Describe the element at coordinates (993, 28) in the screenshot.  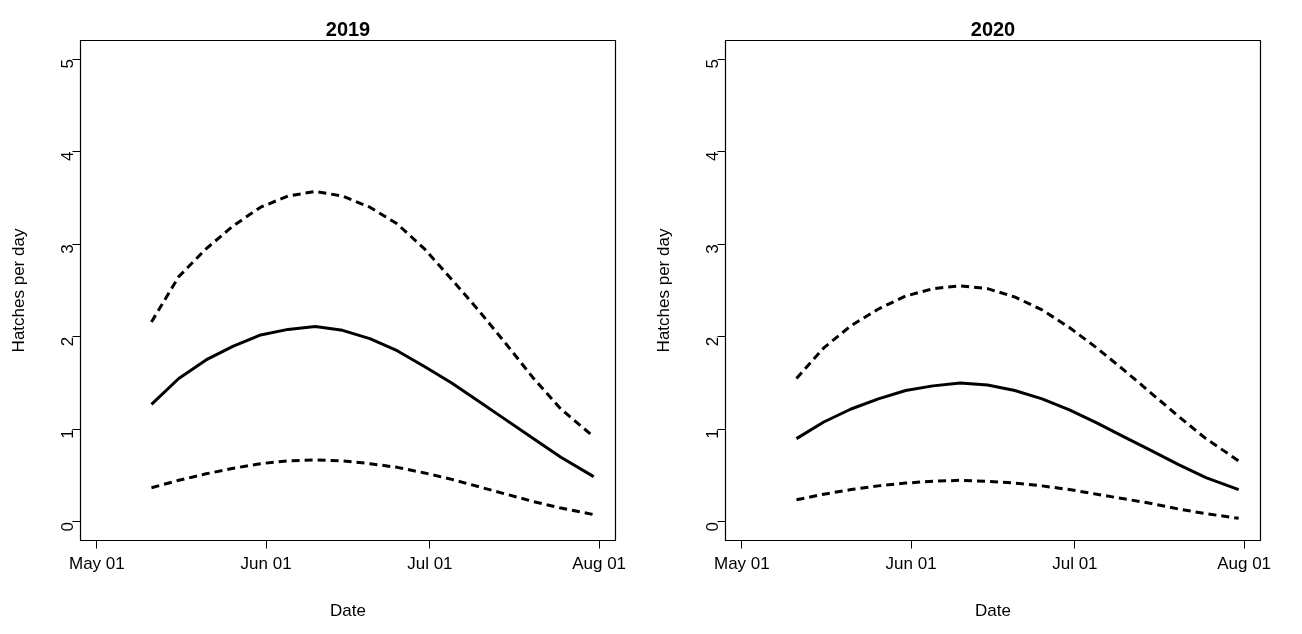
I see `chart-title: 2020` at that location.